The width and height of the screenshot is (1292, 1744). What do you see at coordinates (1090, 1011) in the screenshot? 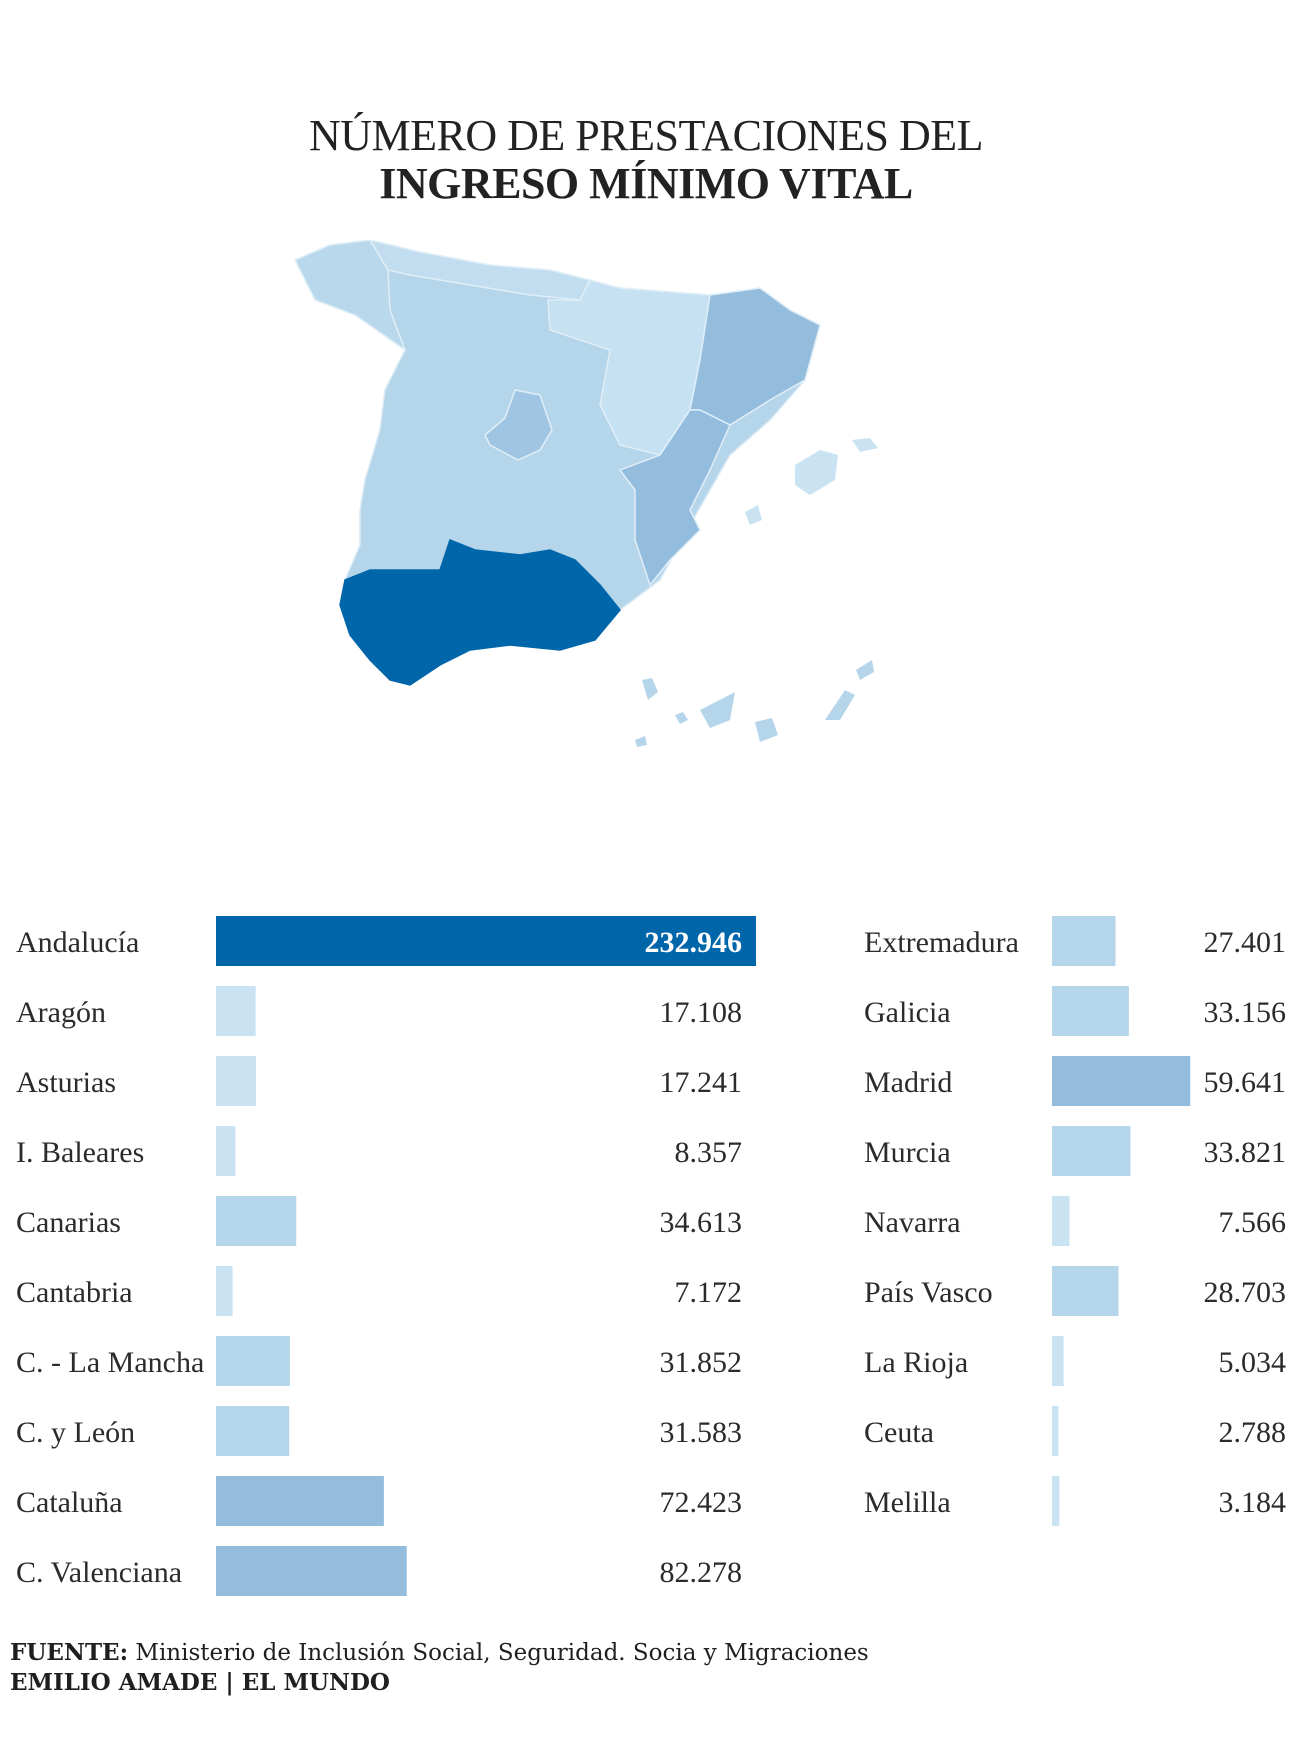
I see `bar-galicia` at bounding box center [1090, 1011].